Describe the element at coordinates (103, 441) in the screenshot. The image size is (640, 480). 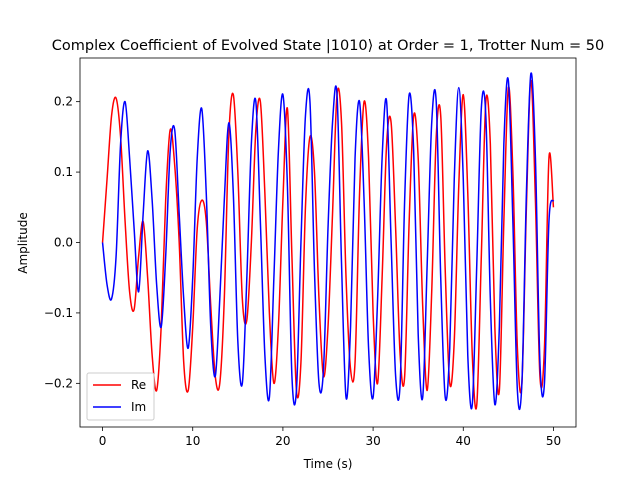
I see `x-tick-label: 0` at that location.